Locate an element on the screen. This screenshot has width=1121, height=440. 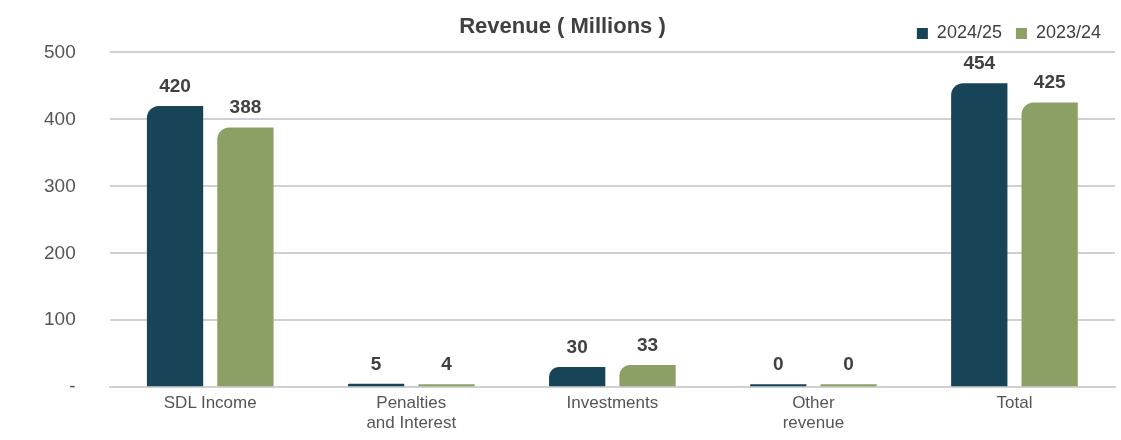
y-tick-label: 100 is located at coordinates (60, 319).